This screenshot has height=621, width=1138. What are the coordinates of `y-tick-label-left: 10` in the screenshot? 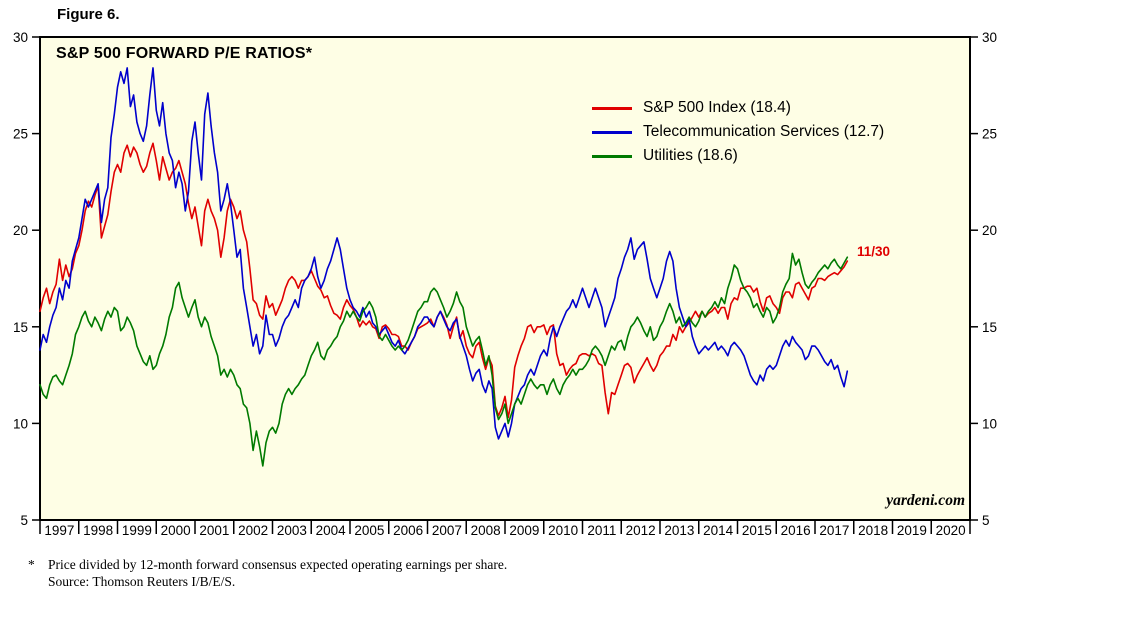 It's located at (20, 423).